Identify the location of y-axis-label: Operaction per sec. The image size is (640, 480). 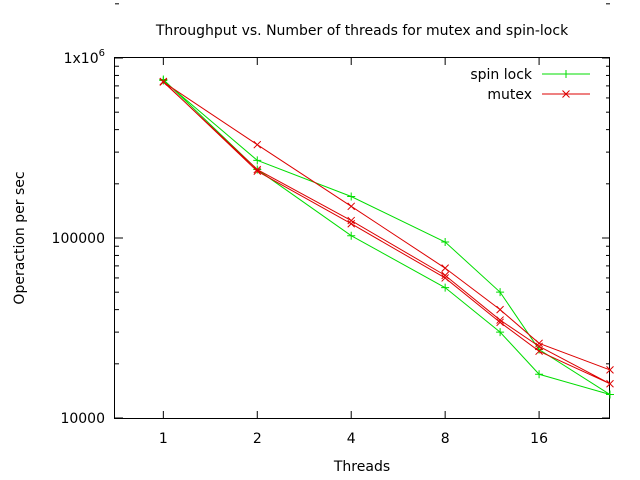
(20, 237).